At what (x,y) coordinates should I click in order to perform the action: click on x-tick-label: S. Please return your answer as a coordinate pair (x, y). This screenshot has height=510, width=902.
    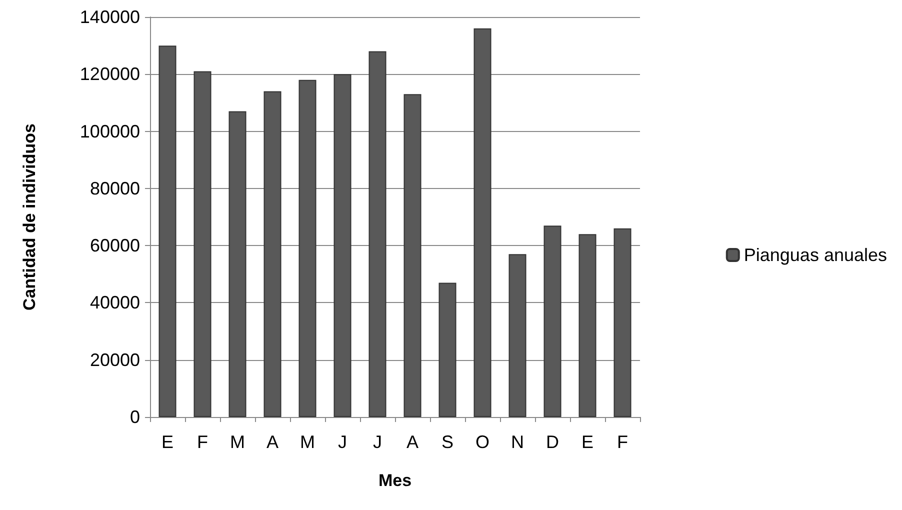
    Looking at the image, I should click on (447, 442).